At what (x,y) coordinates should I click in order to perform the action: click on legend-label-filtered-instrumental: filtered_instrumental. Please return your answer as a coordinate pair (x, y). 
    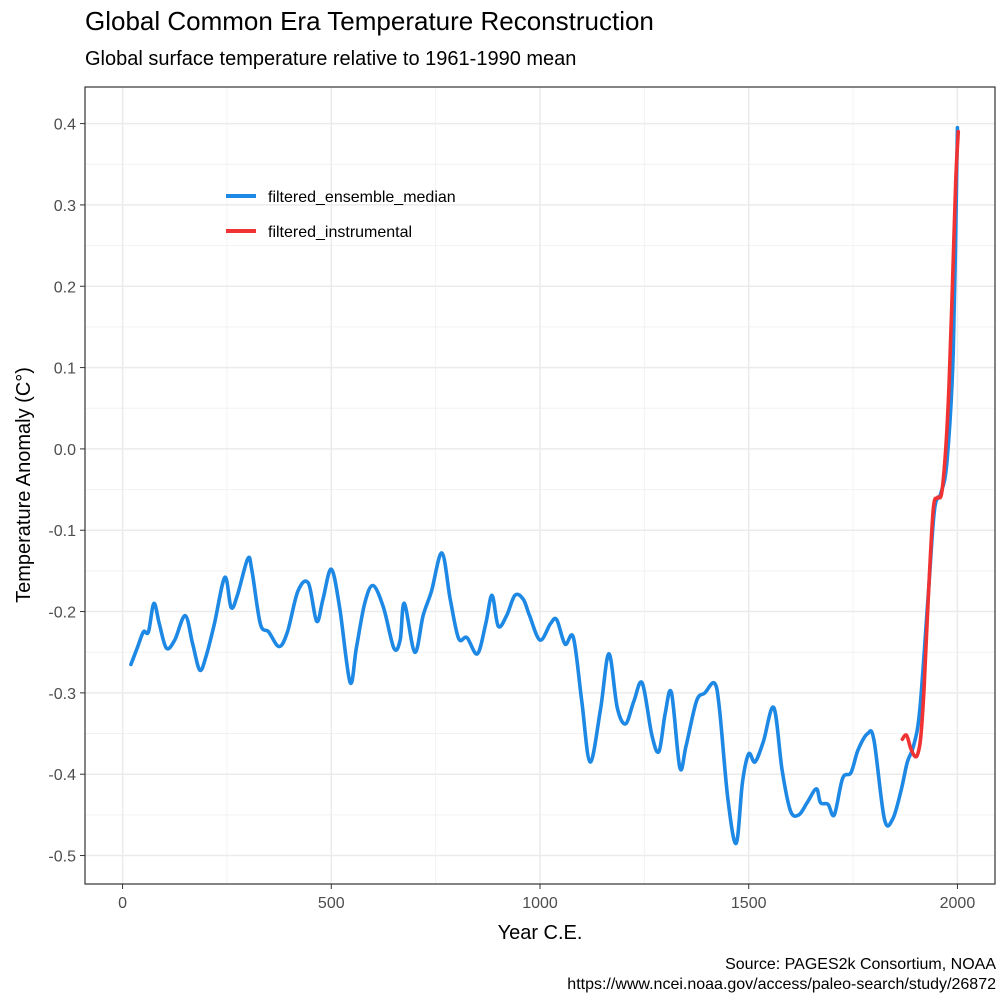
    Looking at the image, I should click on (340, 232).